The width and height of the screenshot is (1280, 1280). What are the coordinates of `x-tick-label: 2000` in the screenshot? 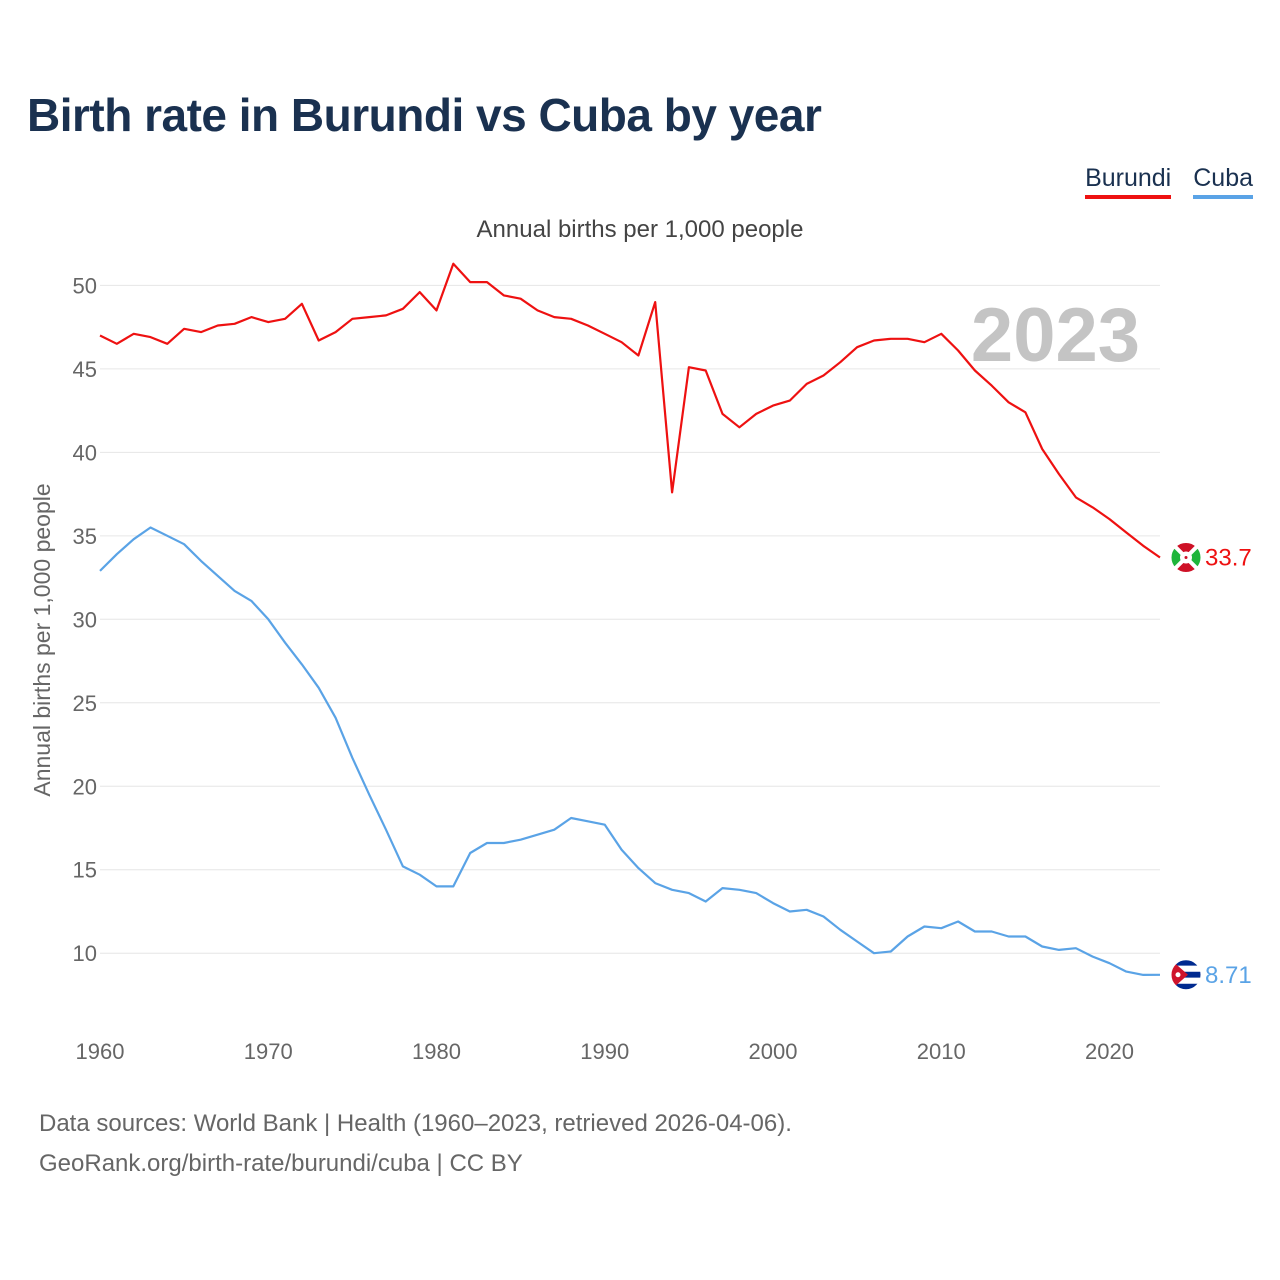 It's located at (773, 1051).